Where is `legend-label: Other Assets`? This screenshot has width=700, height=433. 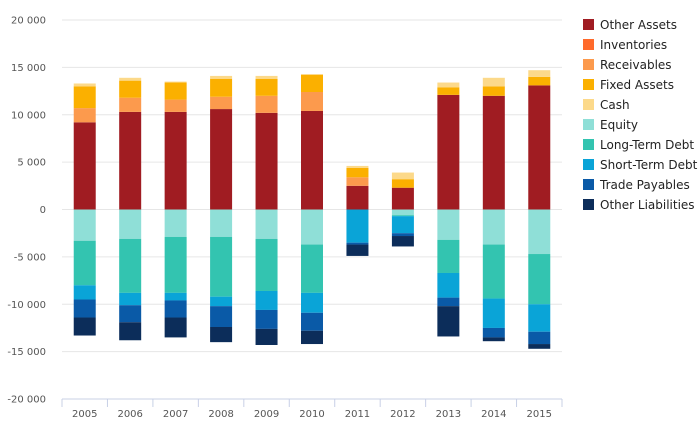
legend-label: Other Assets is located at coordinates (638, 25).